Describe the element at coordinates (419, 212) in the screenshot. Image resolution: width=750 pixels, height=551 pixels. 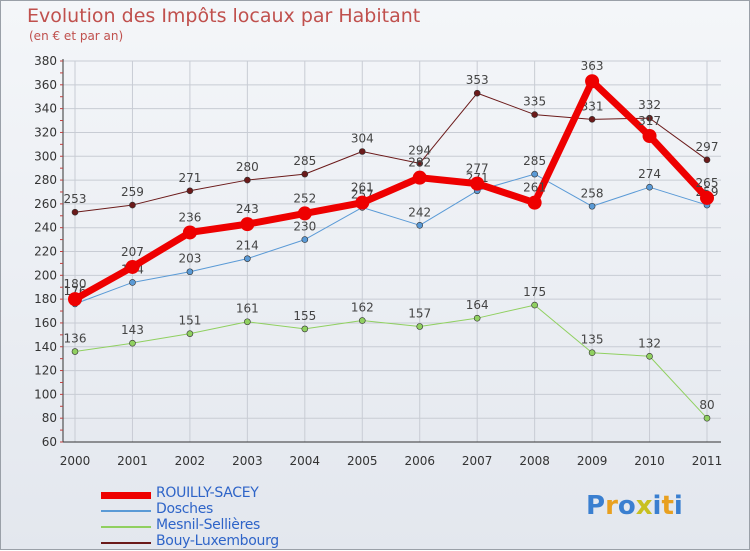
I see `data-label-dosches: 242` at that location.